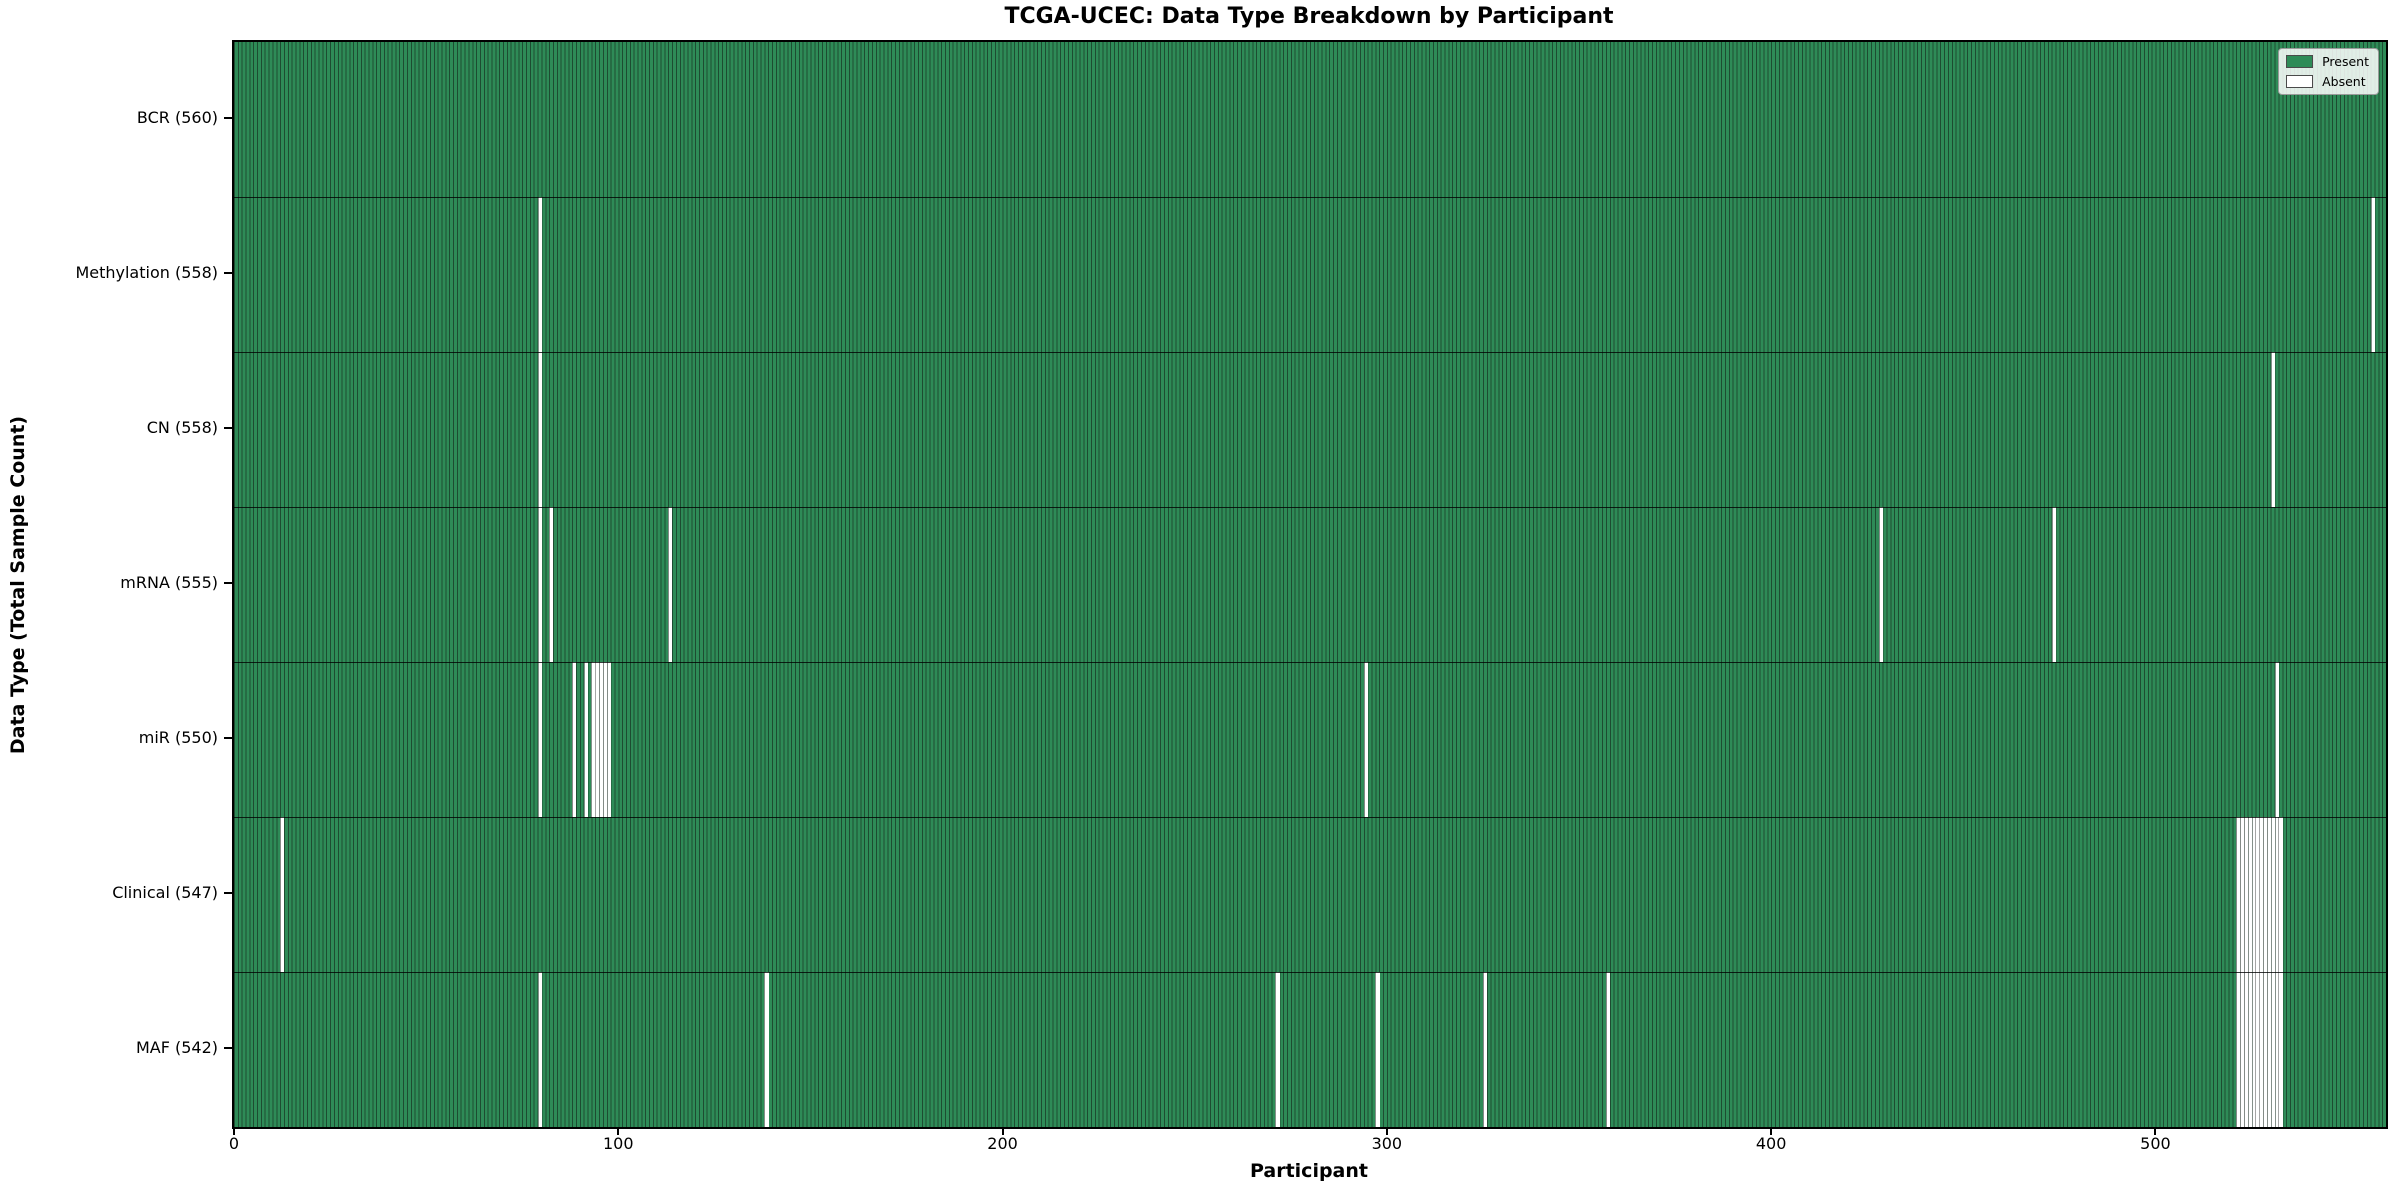  Describe the element at coordinates (1002, 1143) in the screenshot. I see `xtick-label-200: 200` at that location.